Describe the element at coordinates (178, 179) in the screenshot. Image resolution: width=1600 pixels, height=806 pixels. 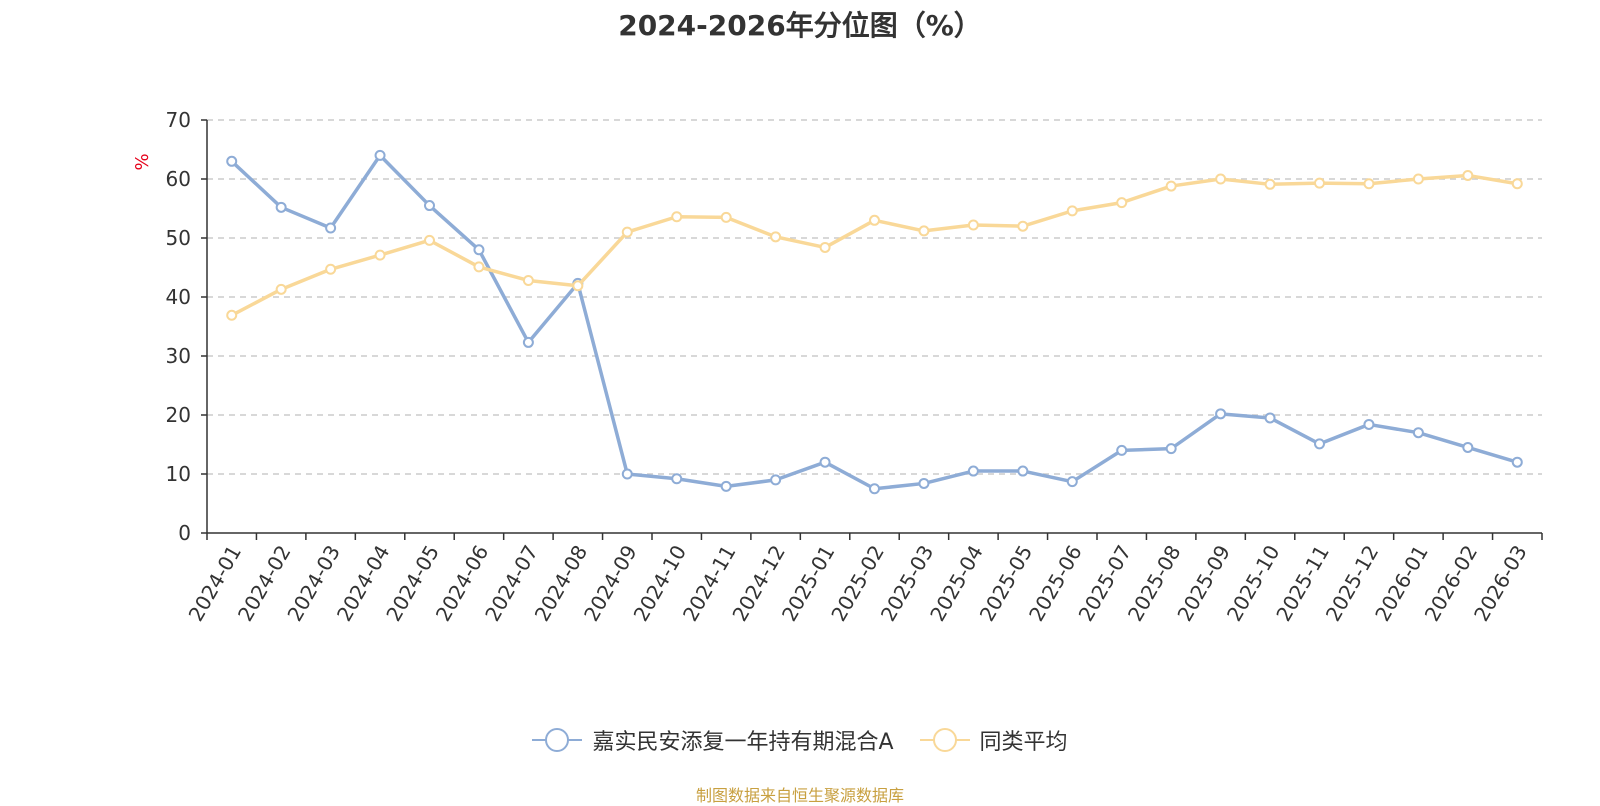
I see `y-tick-label: 60` at that location.